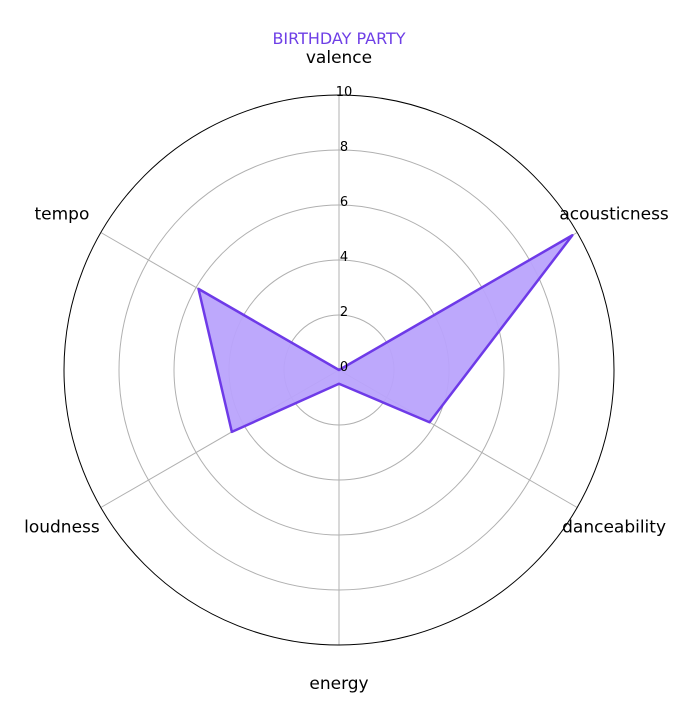 The image size is (695, 721). What do you see at coordinates (614, 528) in the screenshot?
I see `axis-label: danceability` at bounding box center [614, 528].